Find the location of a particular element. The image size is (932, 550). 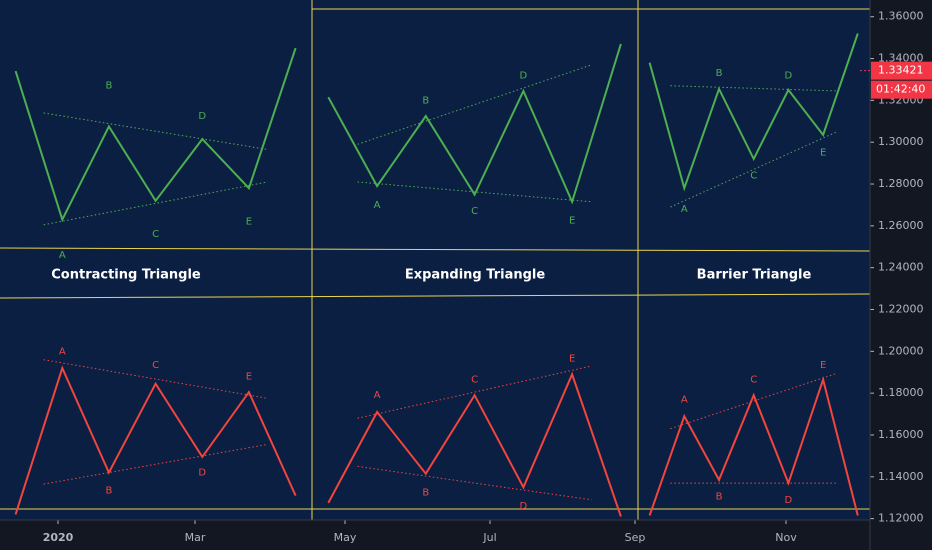

wave-label-bear-2-c: C is located at coordinates (474, 380).